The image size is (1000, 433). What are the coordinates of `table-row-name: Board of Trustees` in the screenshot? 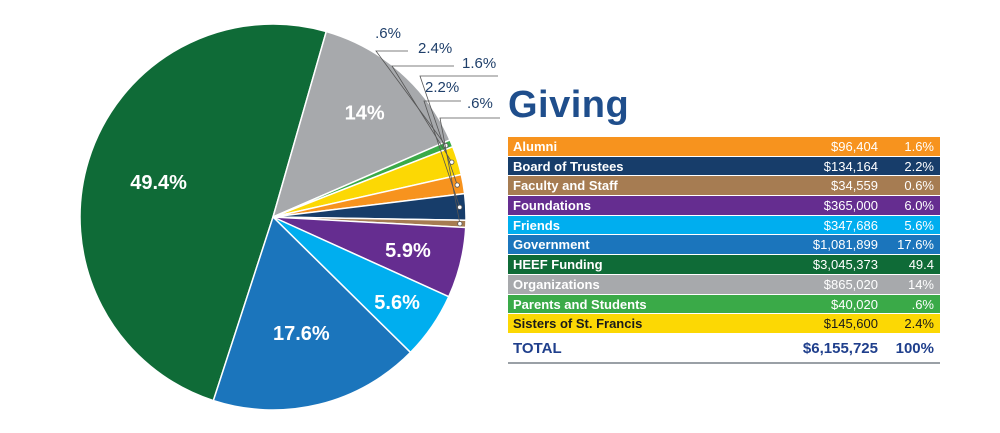 It's located at (568, 166).